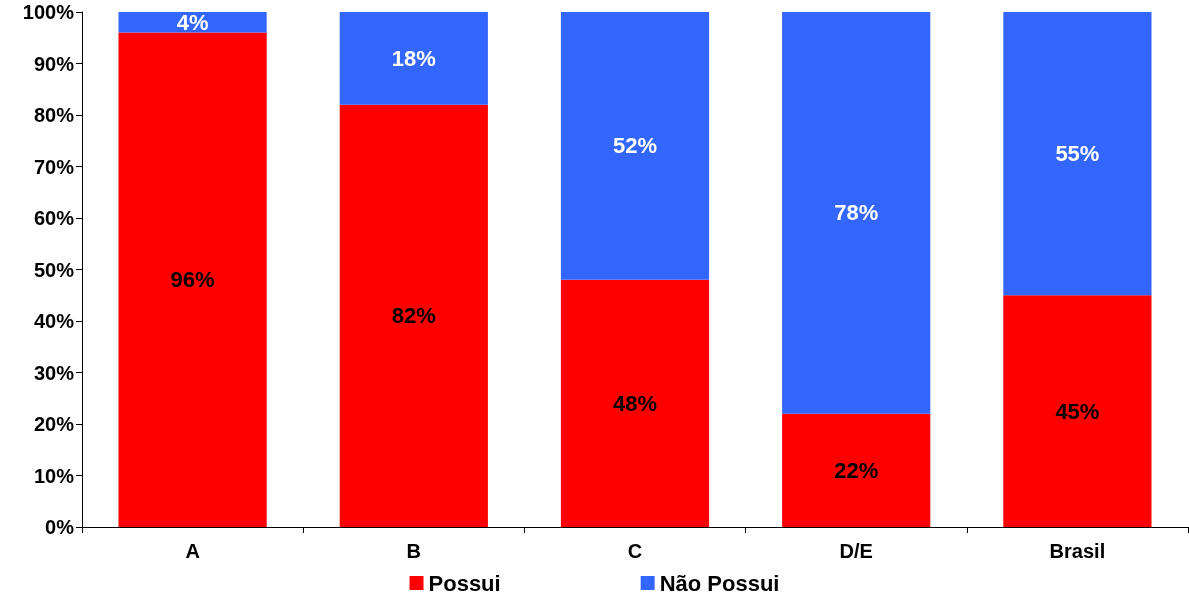  Describe the element at coordinates (856, 551) in the screenshot. I see `x-tick-label: D/E` at that location.